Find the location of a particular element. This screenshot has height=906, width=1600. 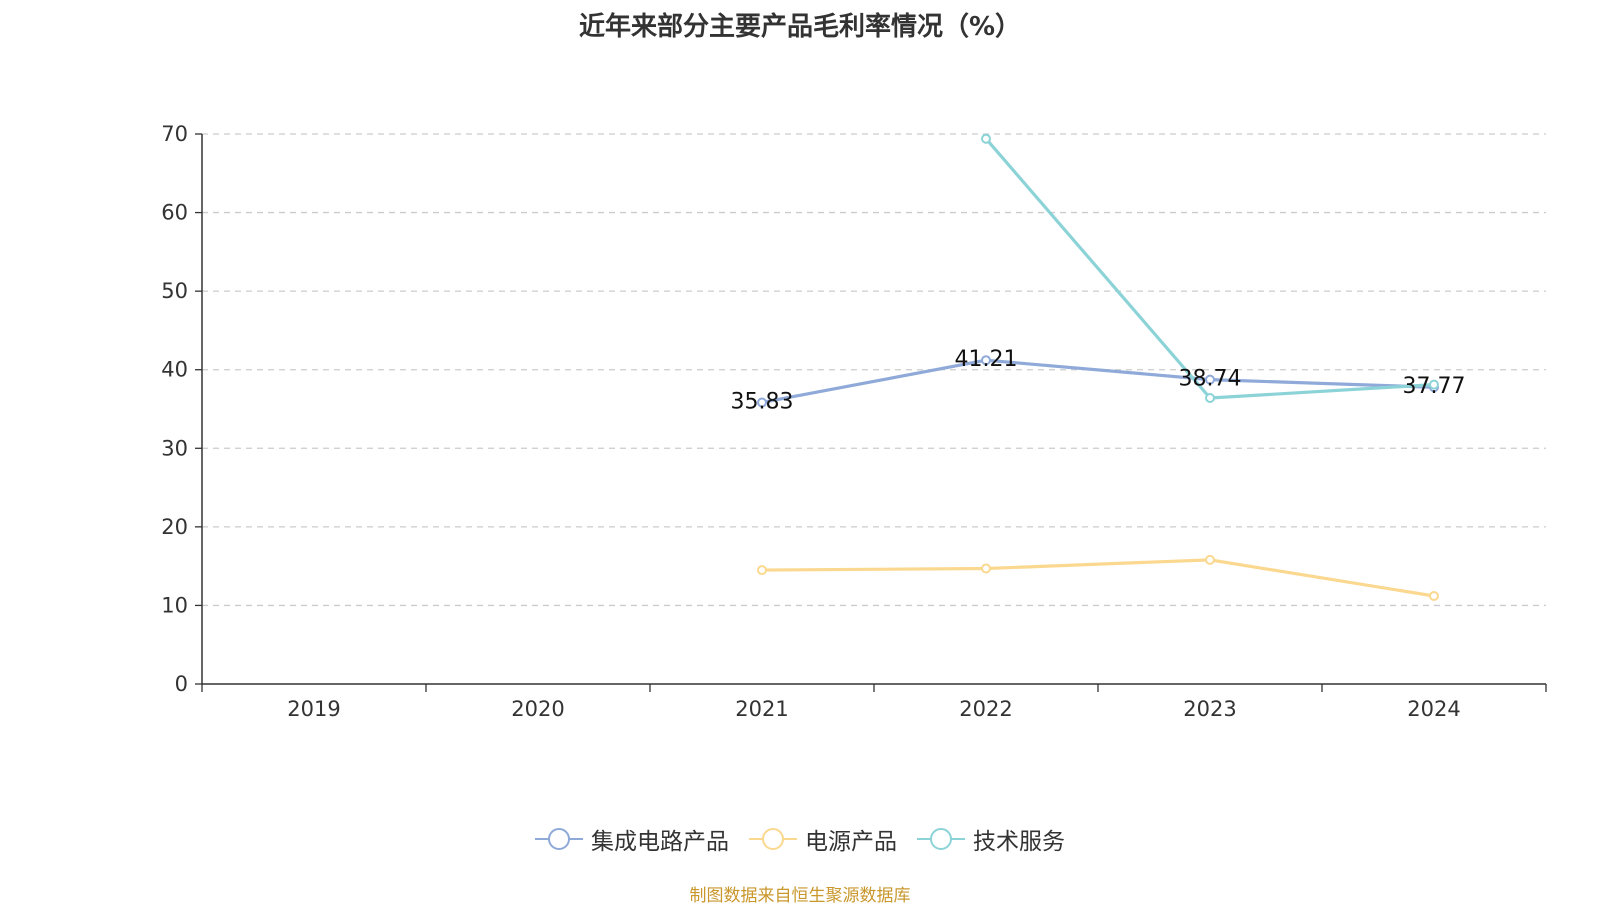

legend-item-power: 电源产品 is located at coordinates (823, 839).